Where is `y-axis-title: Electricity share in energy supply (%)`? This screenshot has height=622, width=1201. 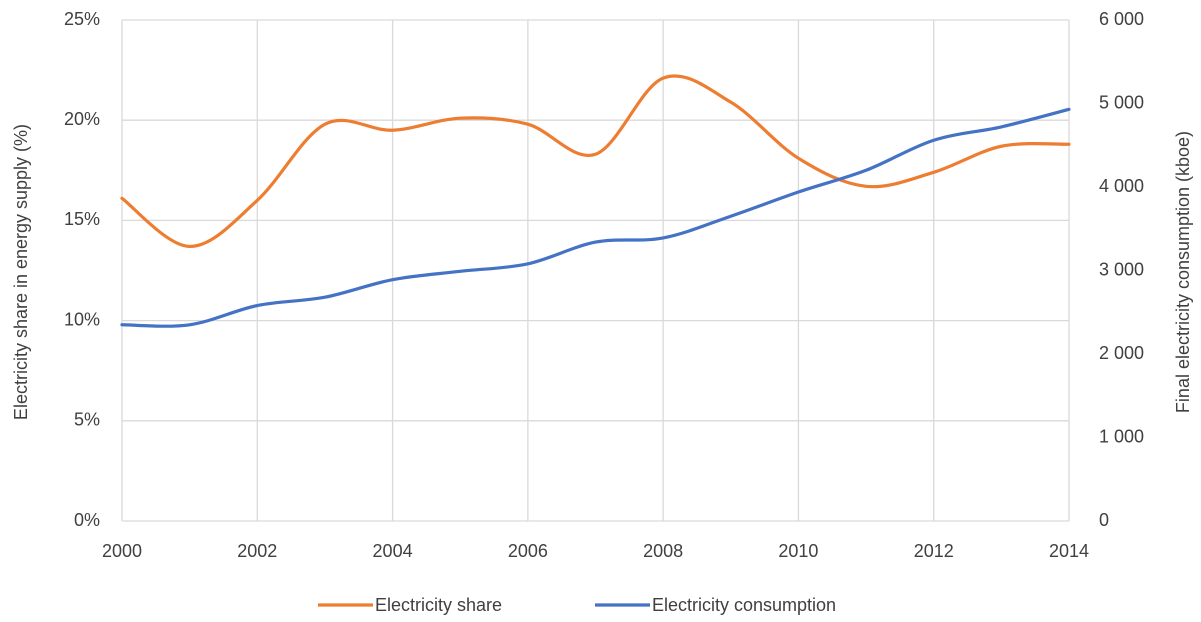 y-axis-title: Electricity share in energy supply (%) is located at coordinates (21, 272).